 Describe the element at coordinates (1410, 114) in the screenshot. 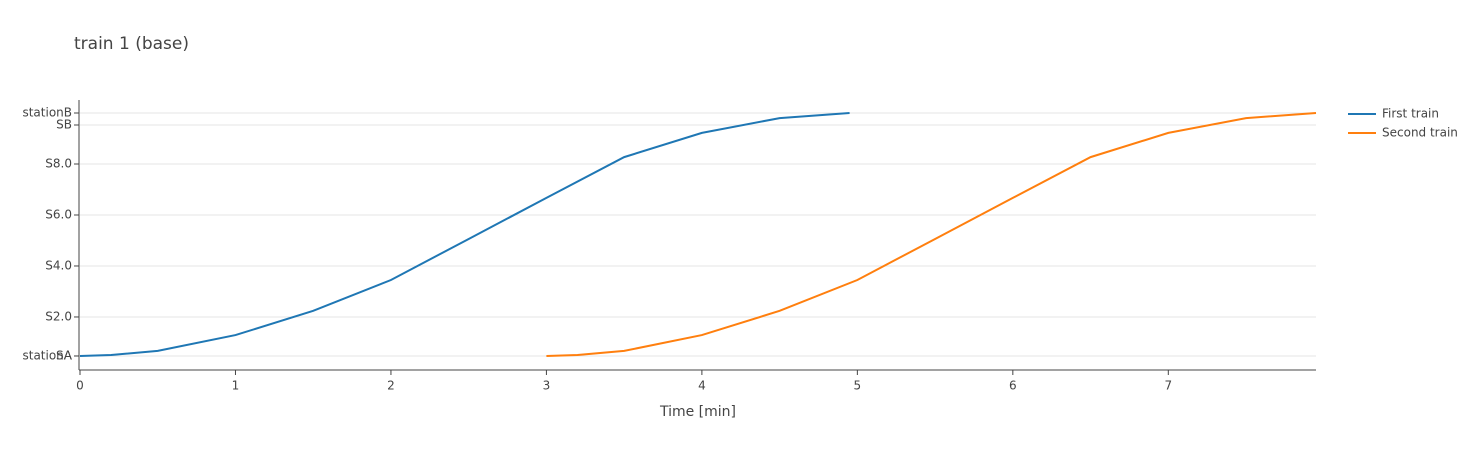

I see `legend-label: First train` at that location.